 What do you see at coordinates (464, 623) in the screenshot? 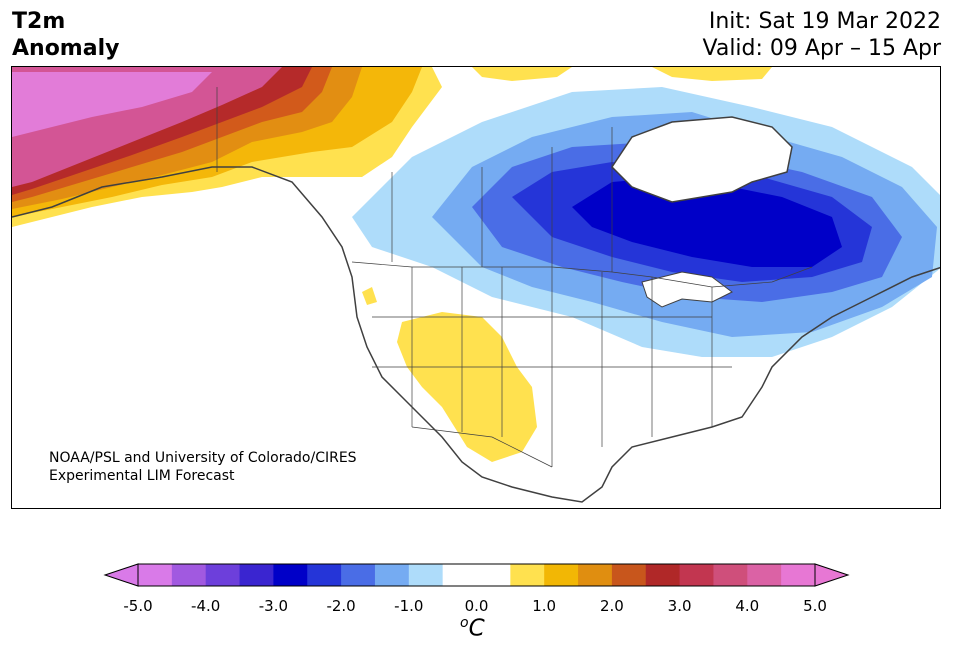
I see `unit-superscript: o` at bounding box center [464, 623].